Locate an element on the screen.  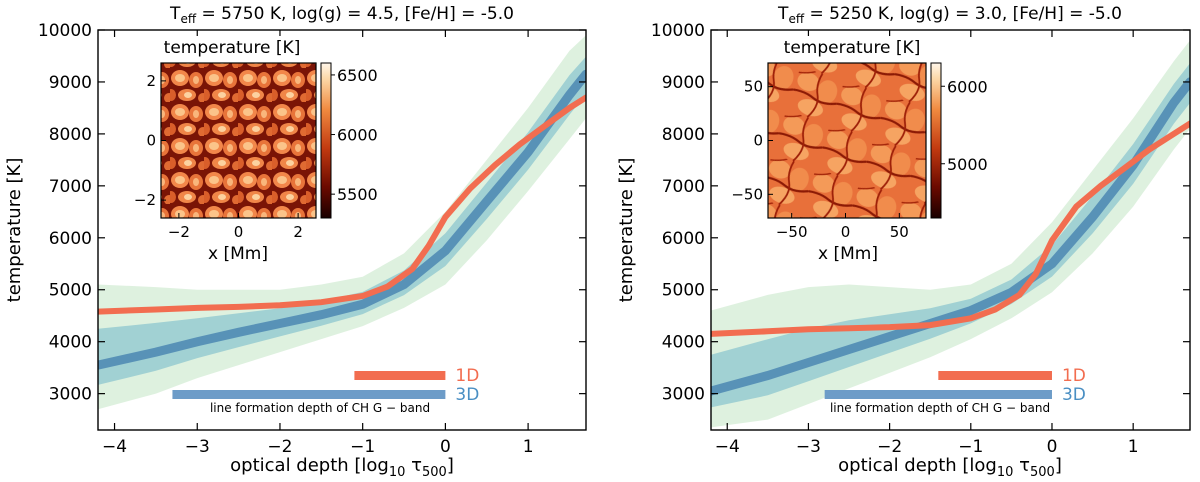
left-inset-colorbar is located at coordinates (326, 140).